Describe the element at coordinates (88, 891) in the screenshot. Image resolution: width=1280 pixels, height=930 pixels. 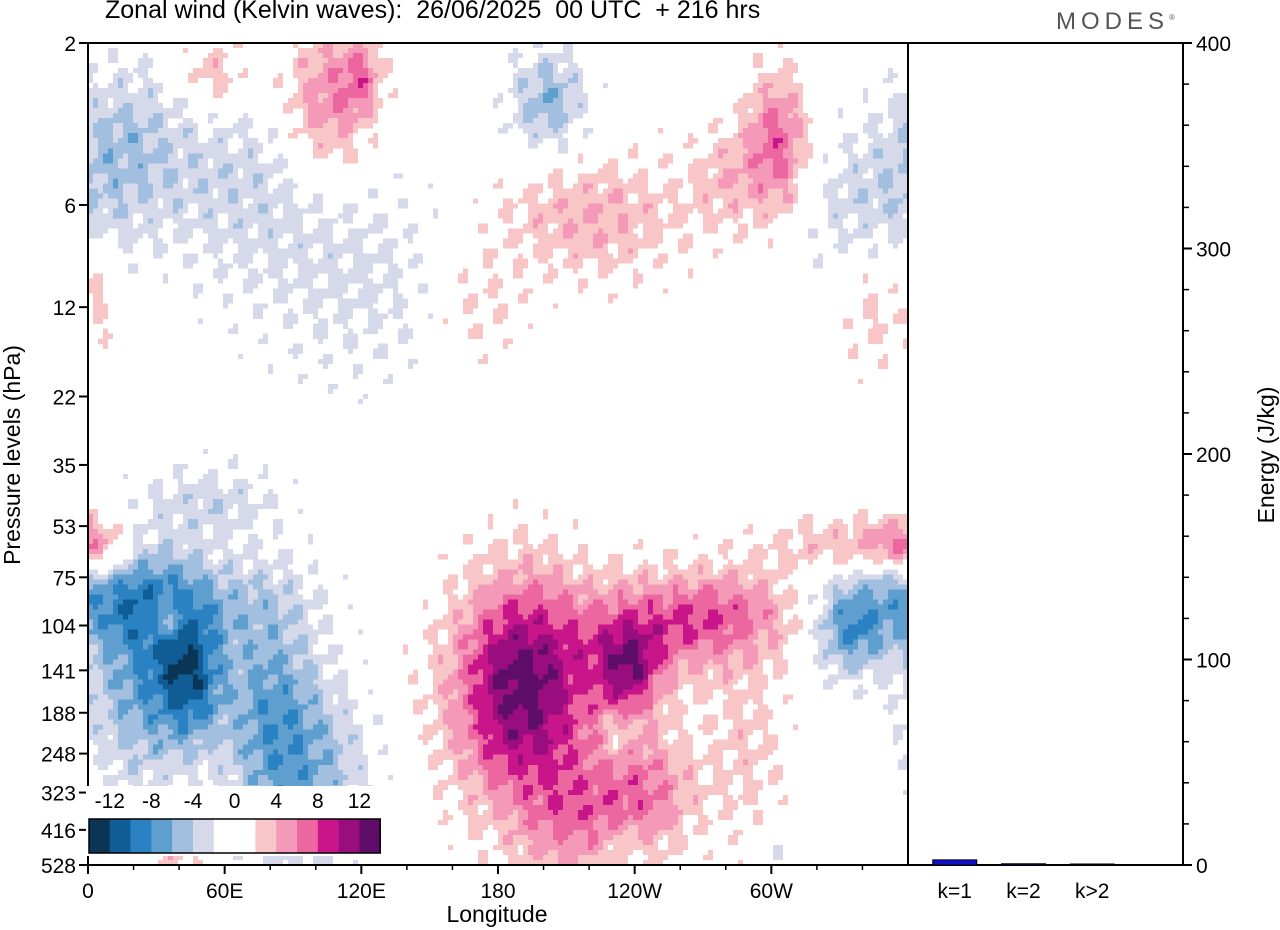
I see `x-tick-label-0: 0` at that location.